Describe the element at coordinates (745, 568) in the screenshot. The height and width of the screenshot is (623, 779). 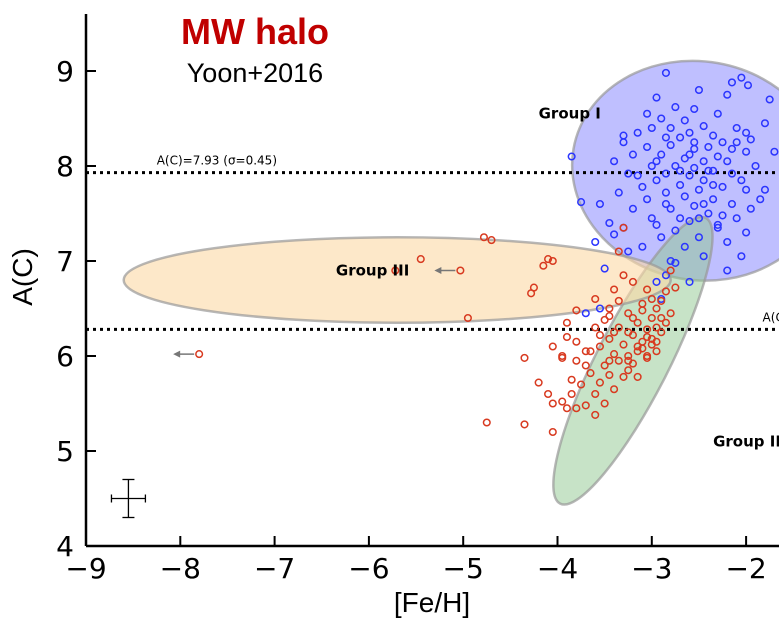
I see `x-tick-label: −2` at that location.